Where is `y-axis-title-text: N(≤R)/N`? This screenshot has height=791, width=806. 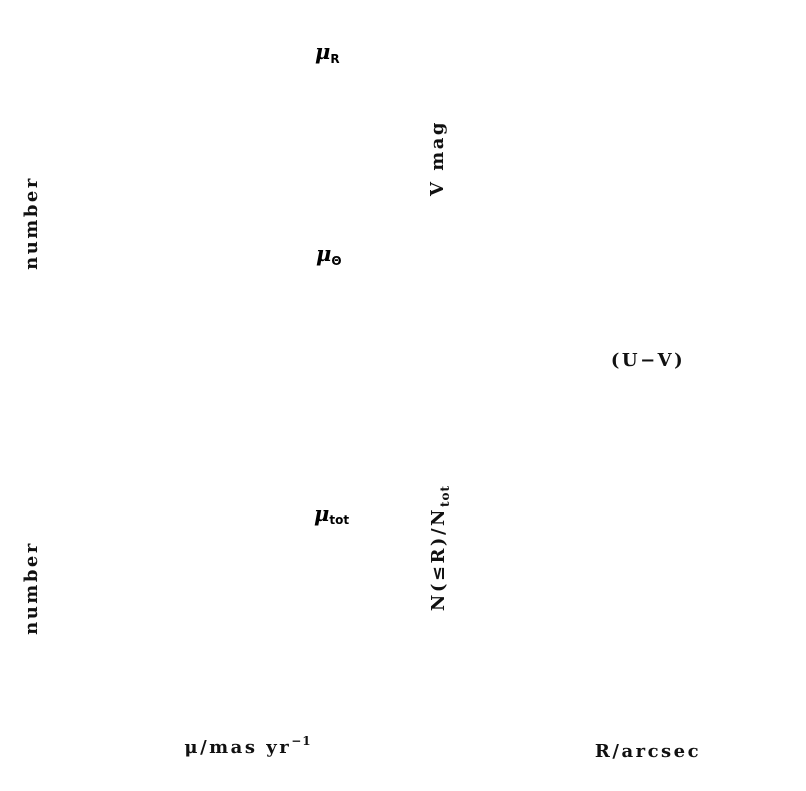 y-axis-title-text: N(≤R)/N is located at coordinates (438, 559).